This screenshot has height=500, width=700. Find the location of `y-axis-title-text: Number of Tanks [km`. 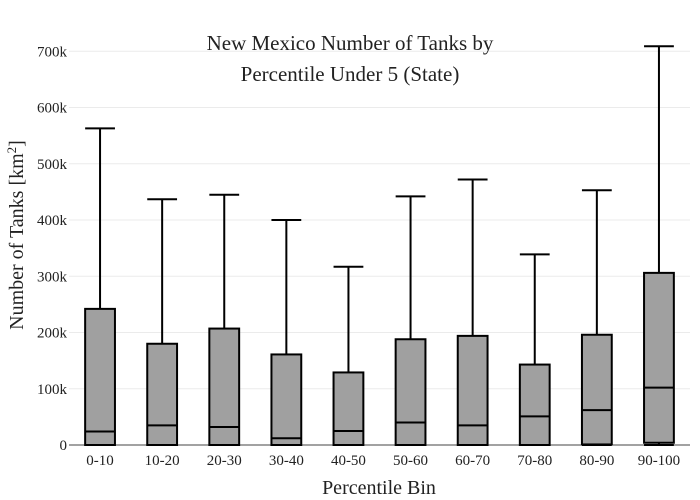

y-axis-title-text: Number of Tanks [km is located at coordinates (17, 241).